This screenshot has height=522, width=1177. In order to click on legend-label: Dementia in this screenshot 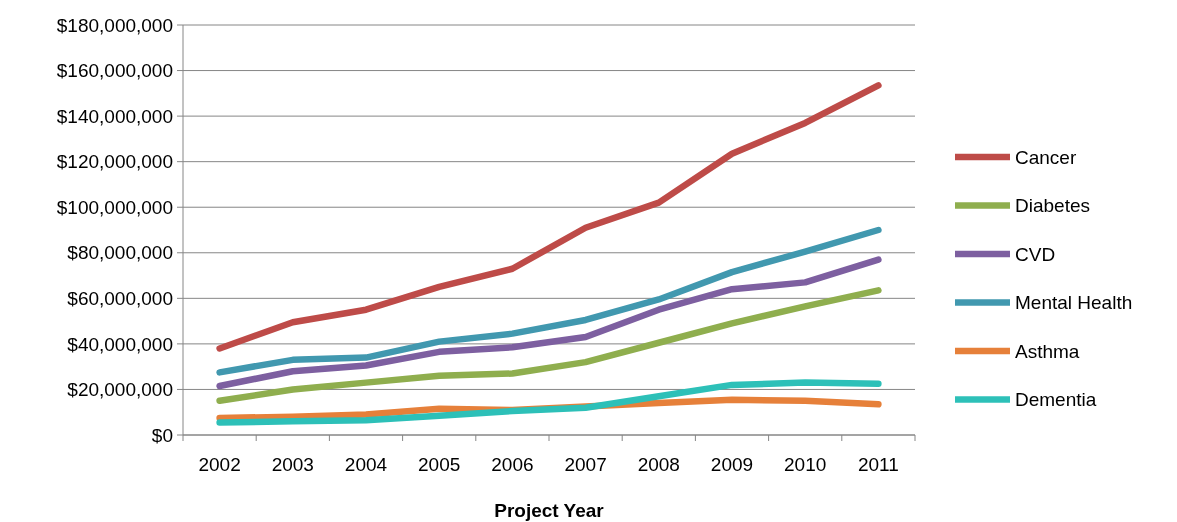, I will do `click(1056, 400)`.